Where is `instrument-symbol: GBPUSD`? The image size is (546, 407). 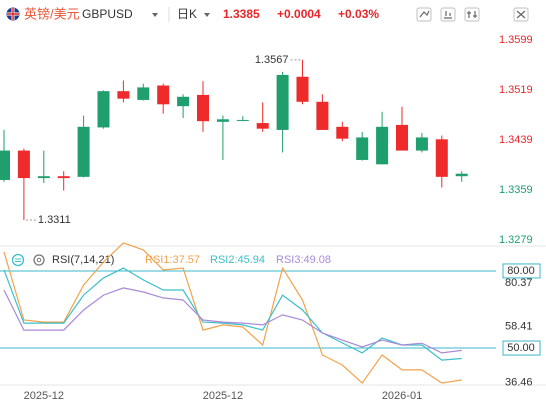
instrument-symbol: GBPUSD is located at coordinates (107, 14).